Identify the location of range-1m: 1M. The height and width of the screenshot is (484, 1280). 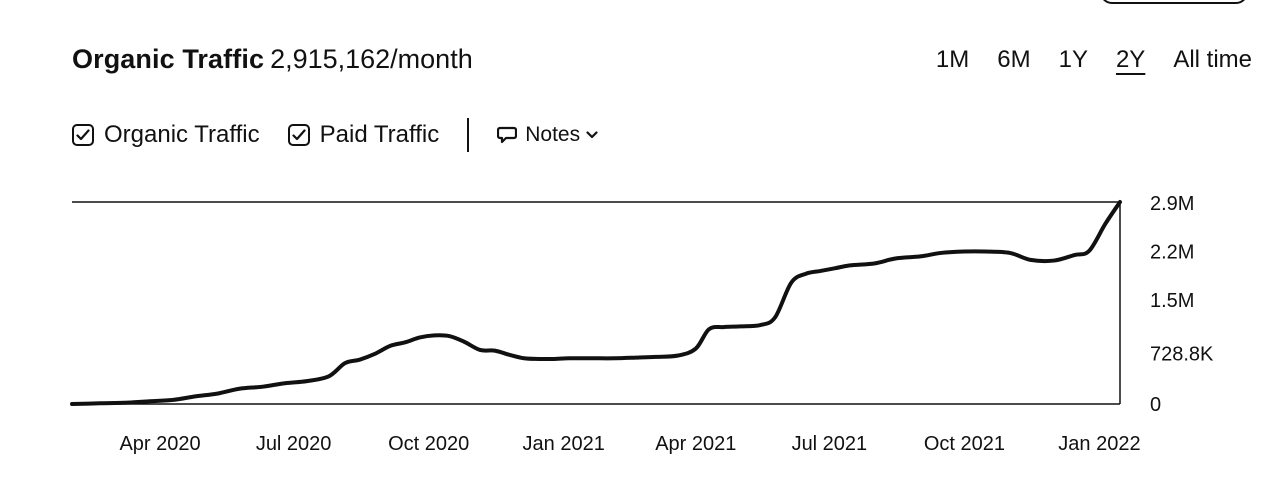
(952, 59).